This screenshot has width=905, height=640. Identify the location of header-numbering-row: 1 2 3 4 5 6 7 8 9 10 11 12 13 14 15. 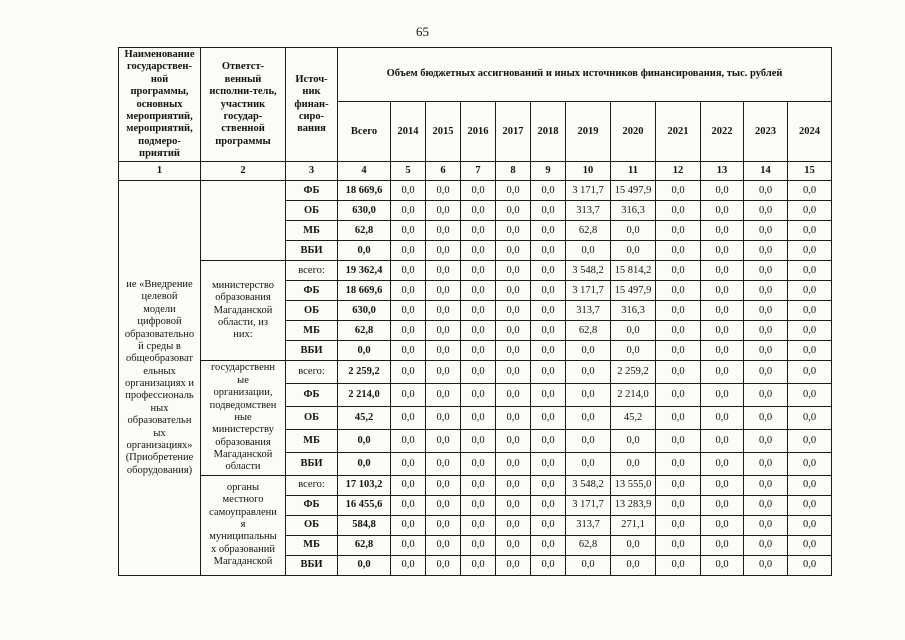
(475, 171).